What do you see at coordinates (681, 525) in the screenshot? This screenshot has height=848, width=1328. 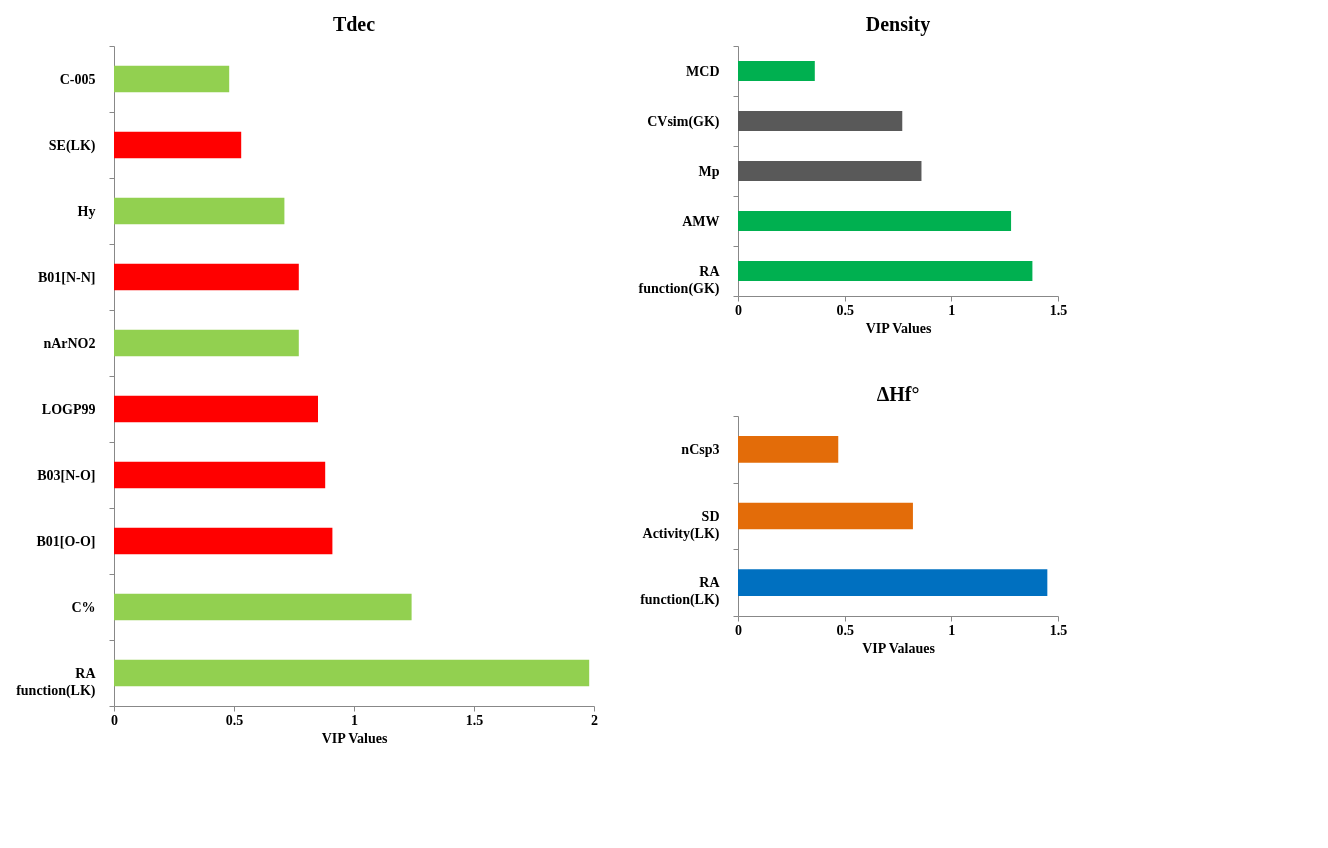 I see `y-tick-label: SD Activity(LK)` at bounding box center [681, 525].